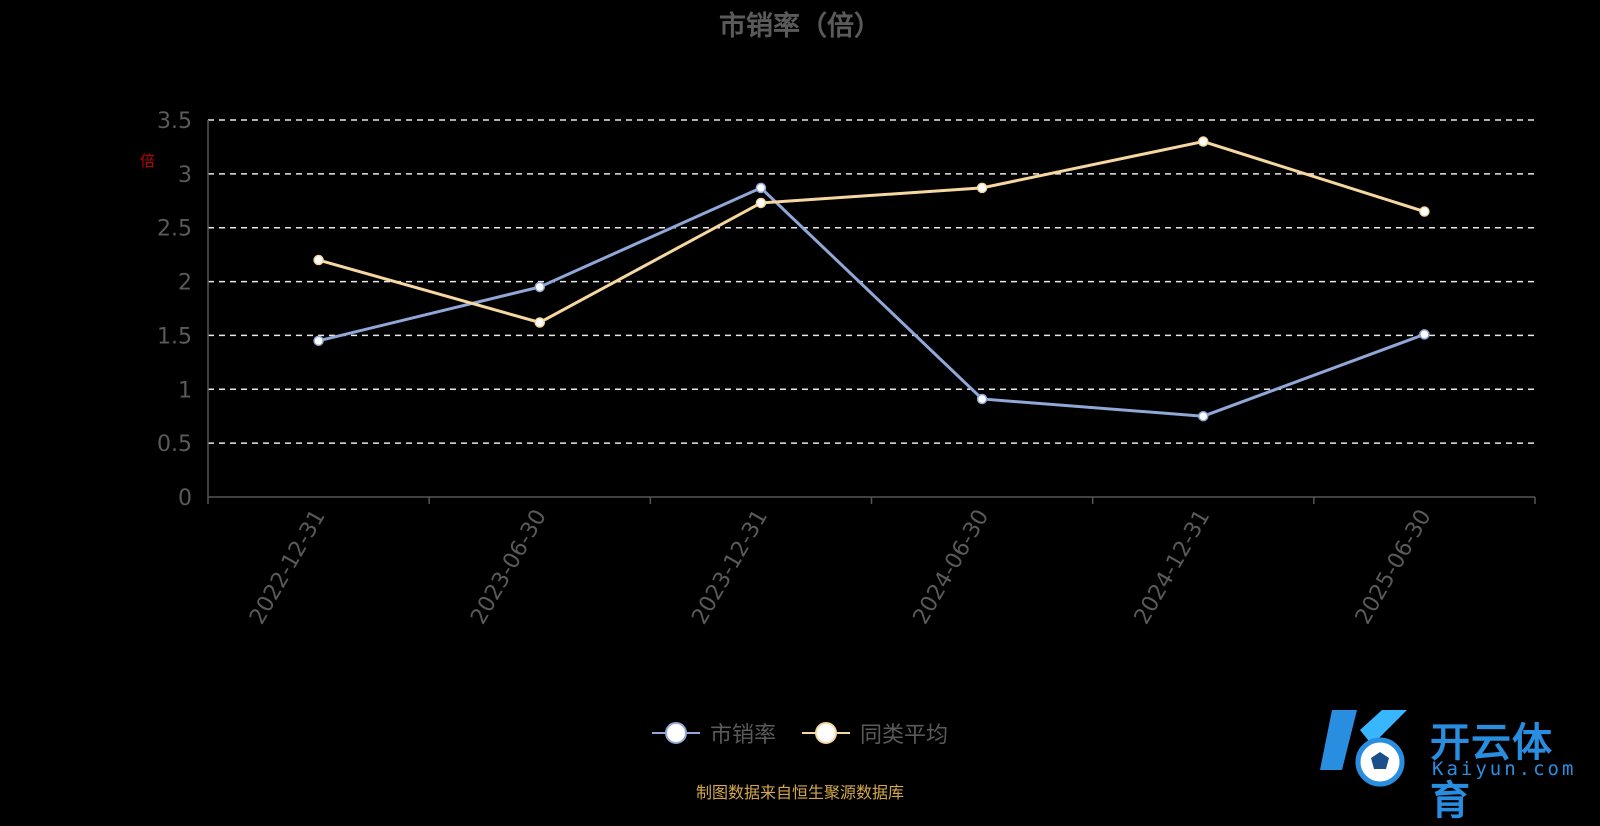 This screenshot has width=1600, height=826. I want to click on brand-logo: 开云体育 Kaiyun.com, so click(1452, 762).